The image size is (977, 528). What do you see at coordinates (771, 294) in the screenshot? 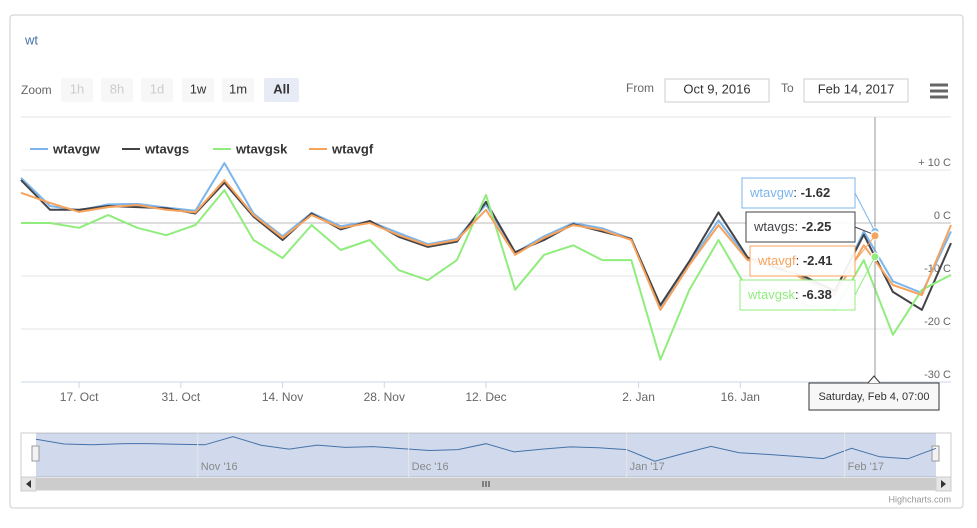
I see `tooltip-series-name: wtavgsk` at bounding box center [771, 294].